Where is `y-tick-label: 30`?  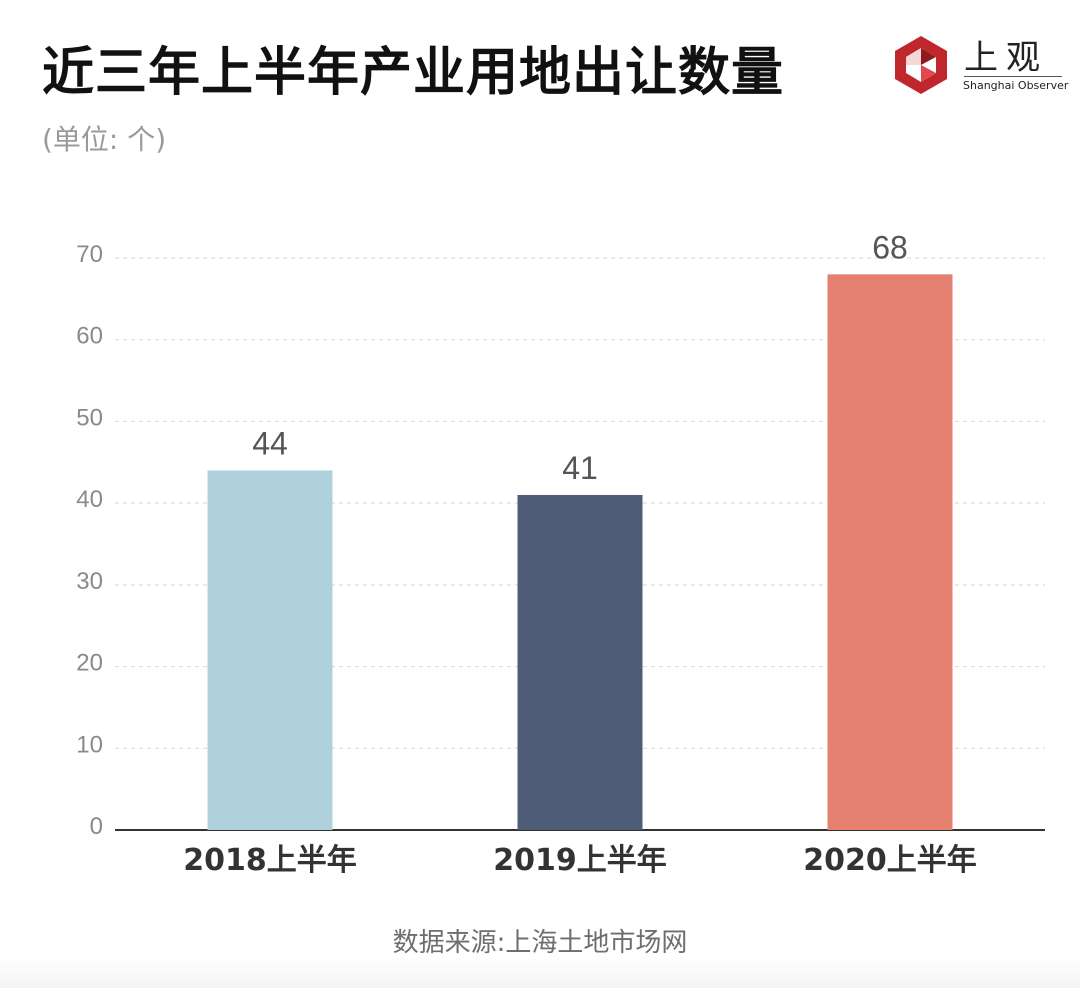
y-tick-label: 30 is located at coordinates (89, 581).